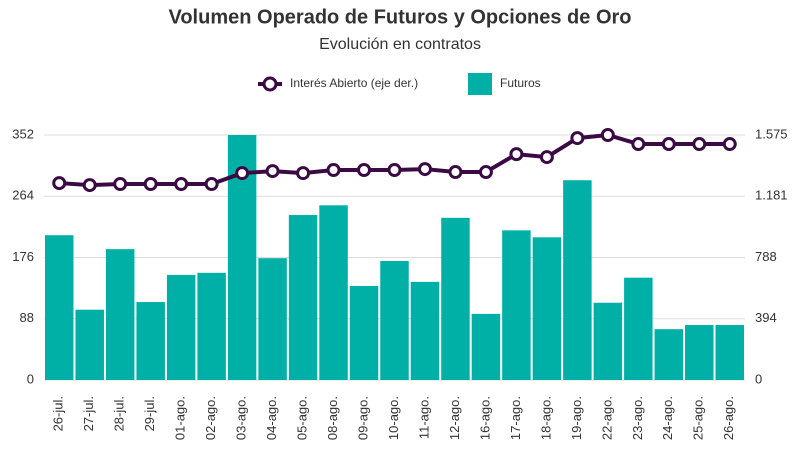  What do you see at coordinates (354, 83) in the screenshot?
I see `legend-label: Interés Abierto (eje der.)` at bounding box center [354, 83].